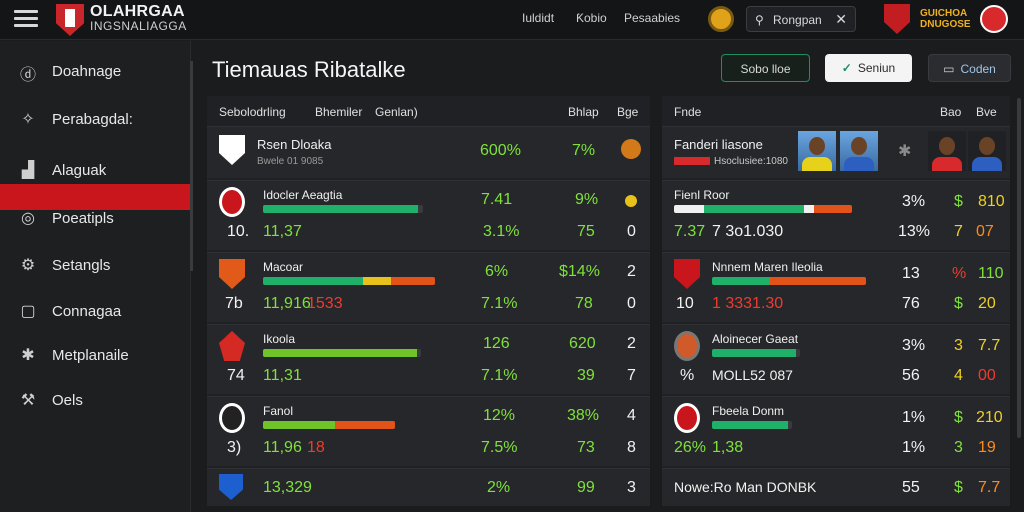 The height and width of the screenshot is (512, 1024). I want to click on menu-icon, so click(26, 19).